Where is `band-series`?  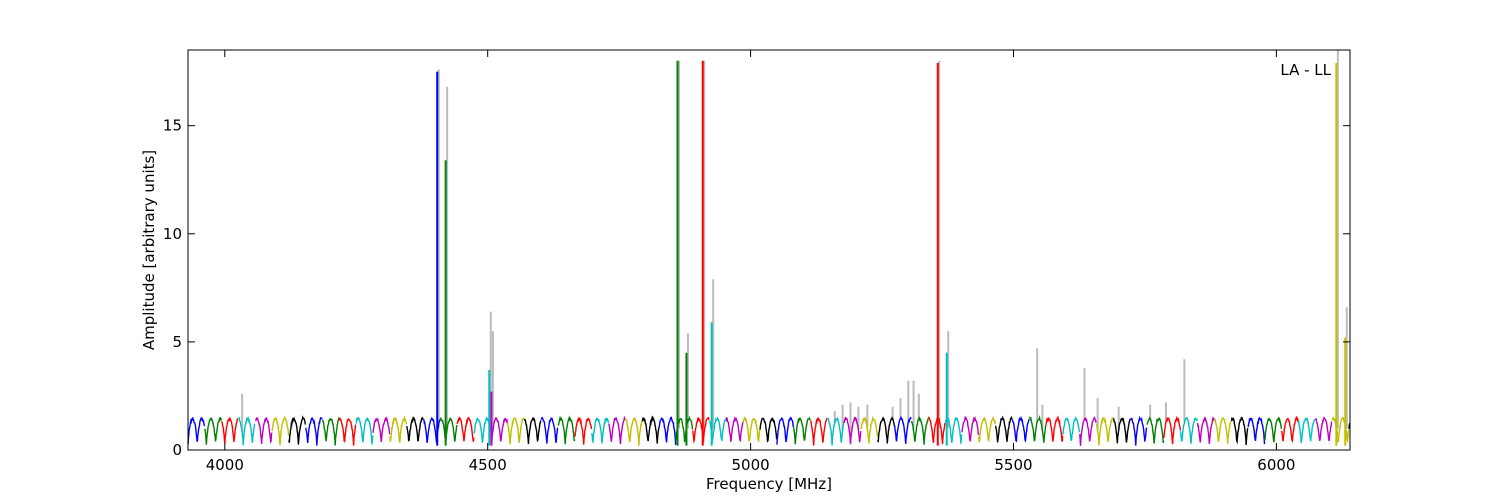
band-series is located at coordinates (769, 430).